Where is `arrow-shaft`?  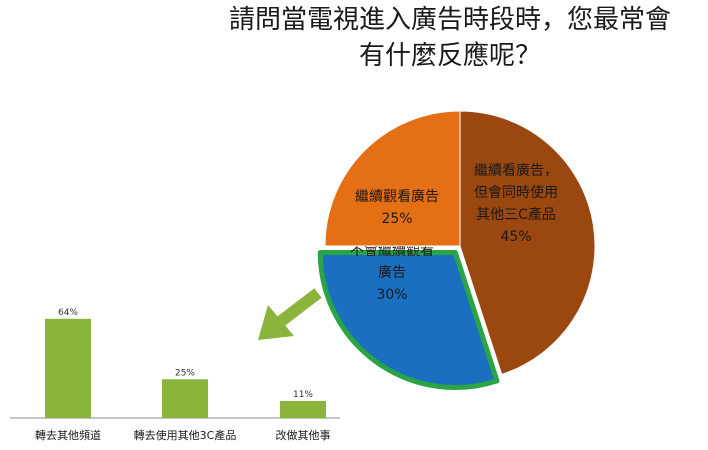
arrow-shaft is located at coordinates (299, 307).